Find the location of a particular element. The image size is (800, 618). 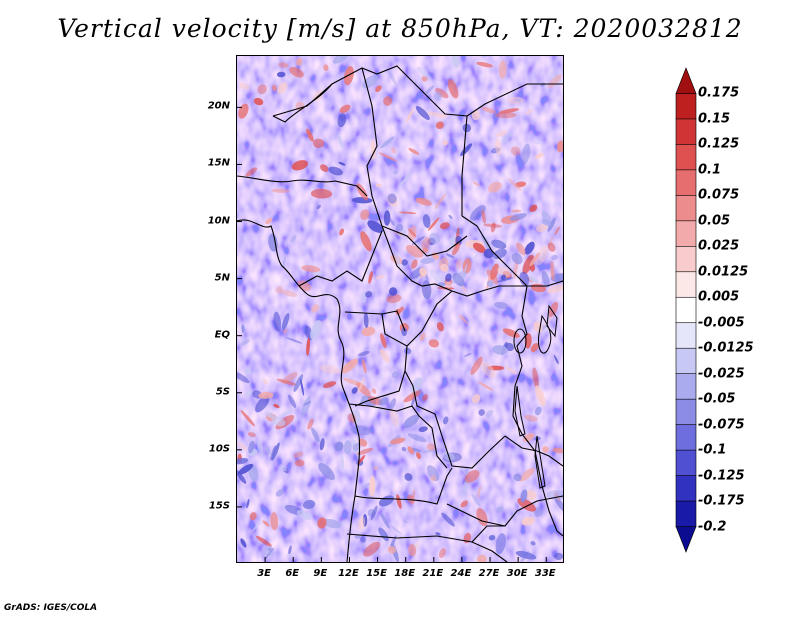

lat-label: EQ is located at coordinates (222, 335).